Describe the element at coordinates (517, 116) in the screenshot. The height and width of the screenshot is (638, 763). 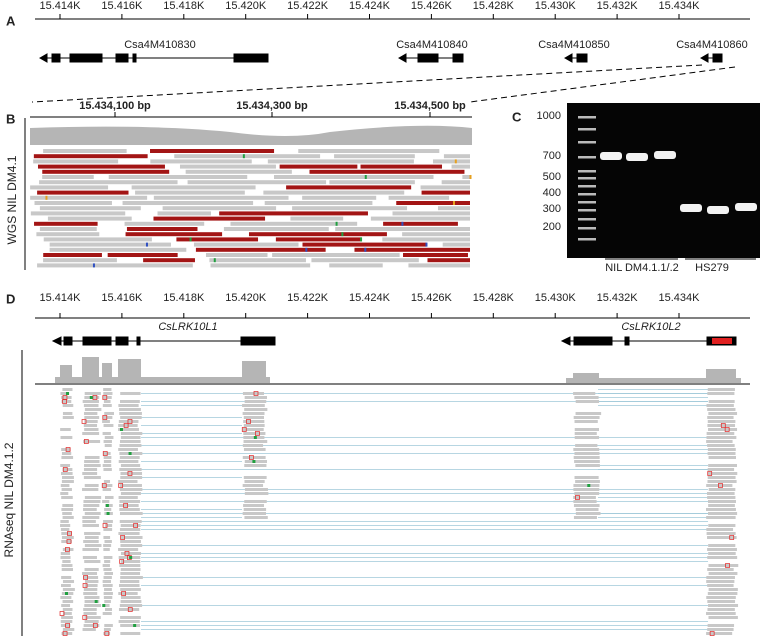
I see `panel-label: C` at that location.